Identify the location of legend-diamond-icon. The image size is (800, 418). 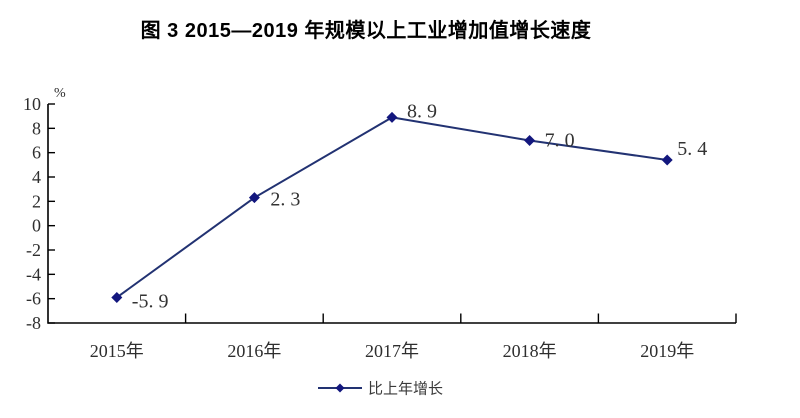
(340, 388).